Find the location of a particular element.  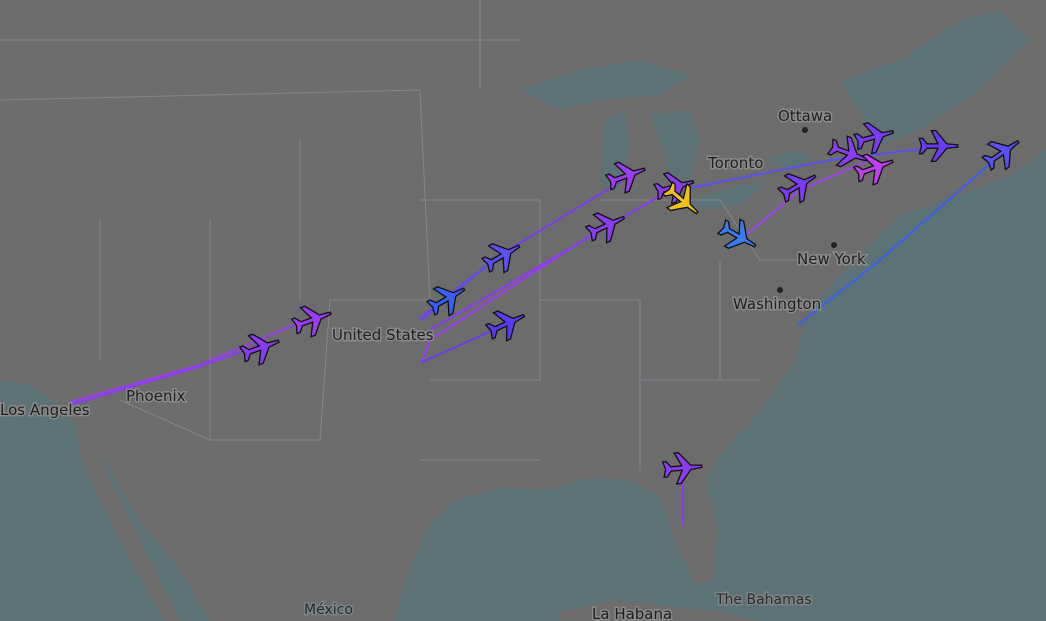

city-label: New York is located at coordinates (831, 259).